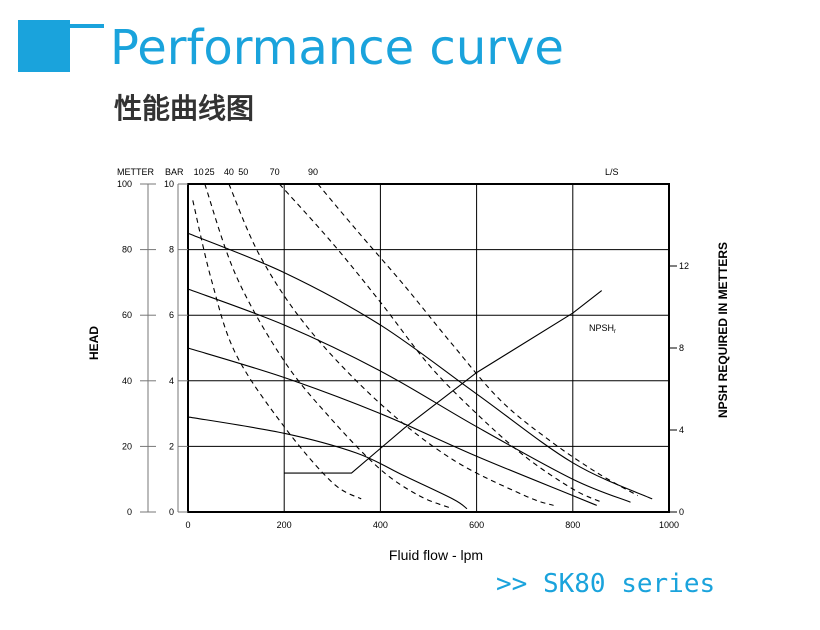 This screenshot has width=820, height=630. Describe the element at coordinates (615, 332) in the screenshot. I see `npsh-annotation-subscript: r` at that location.